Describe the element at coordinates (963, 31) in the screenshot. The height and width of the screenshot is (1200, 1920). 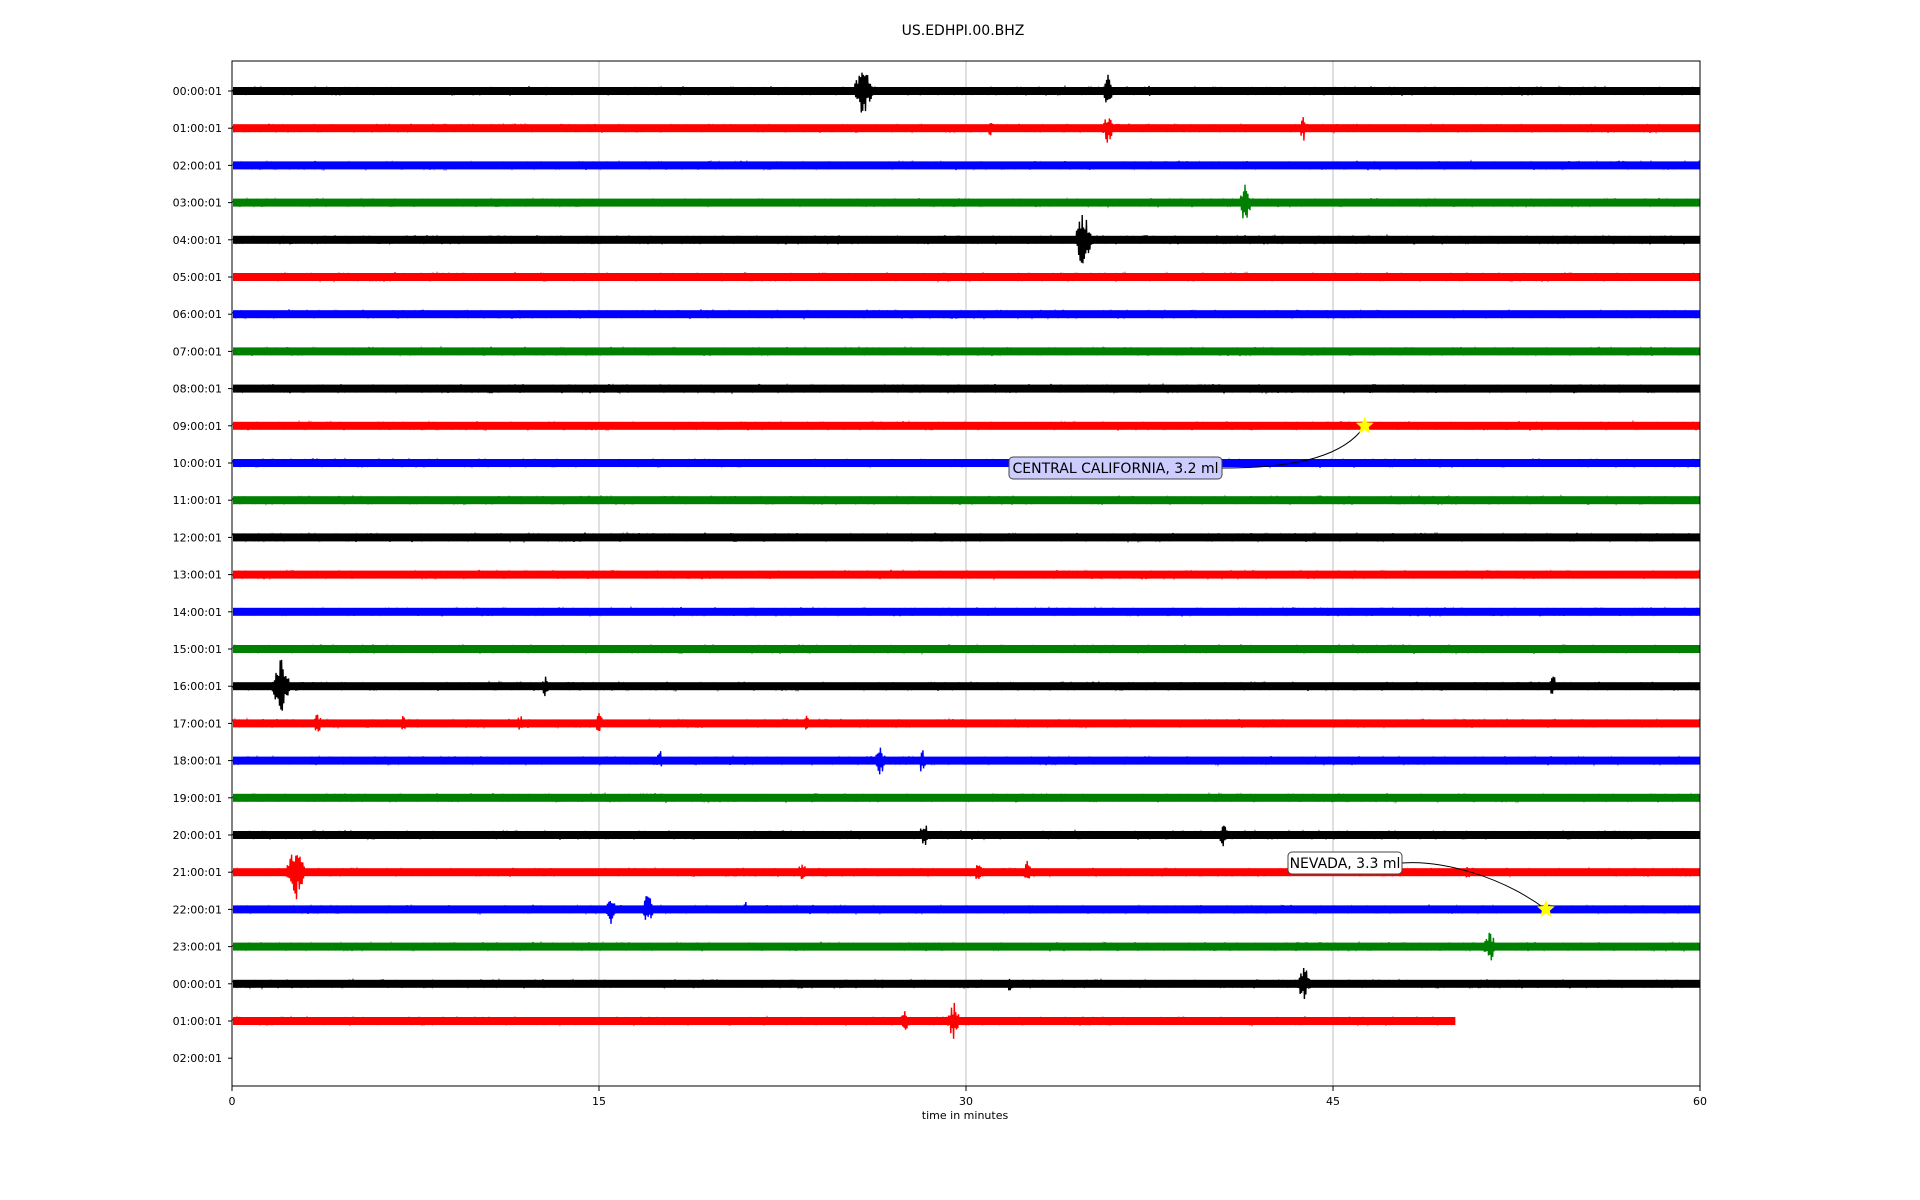
I see `chart-title: US.EDHPI.00.BHZ` at that location.